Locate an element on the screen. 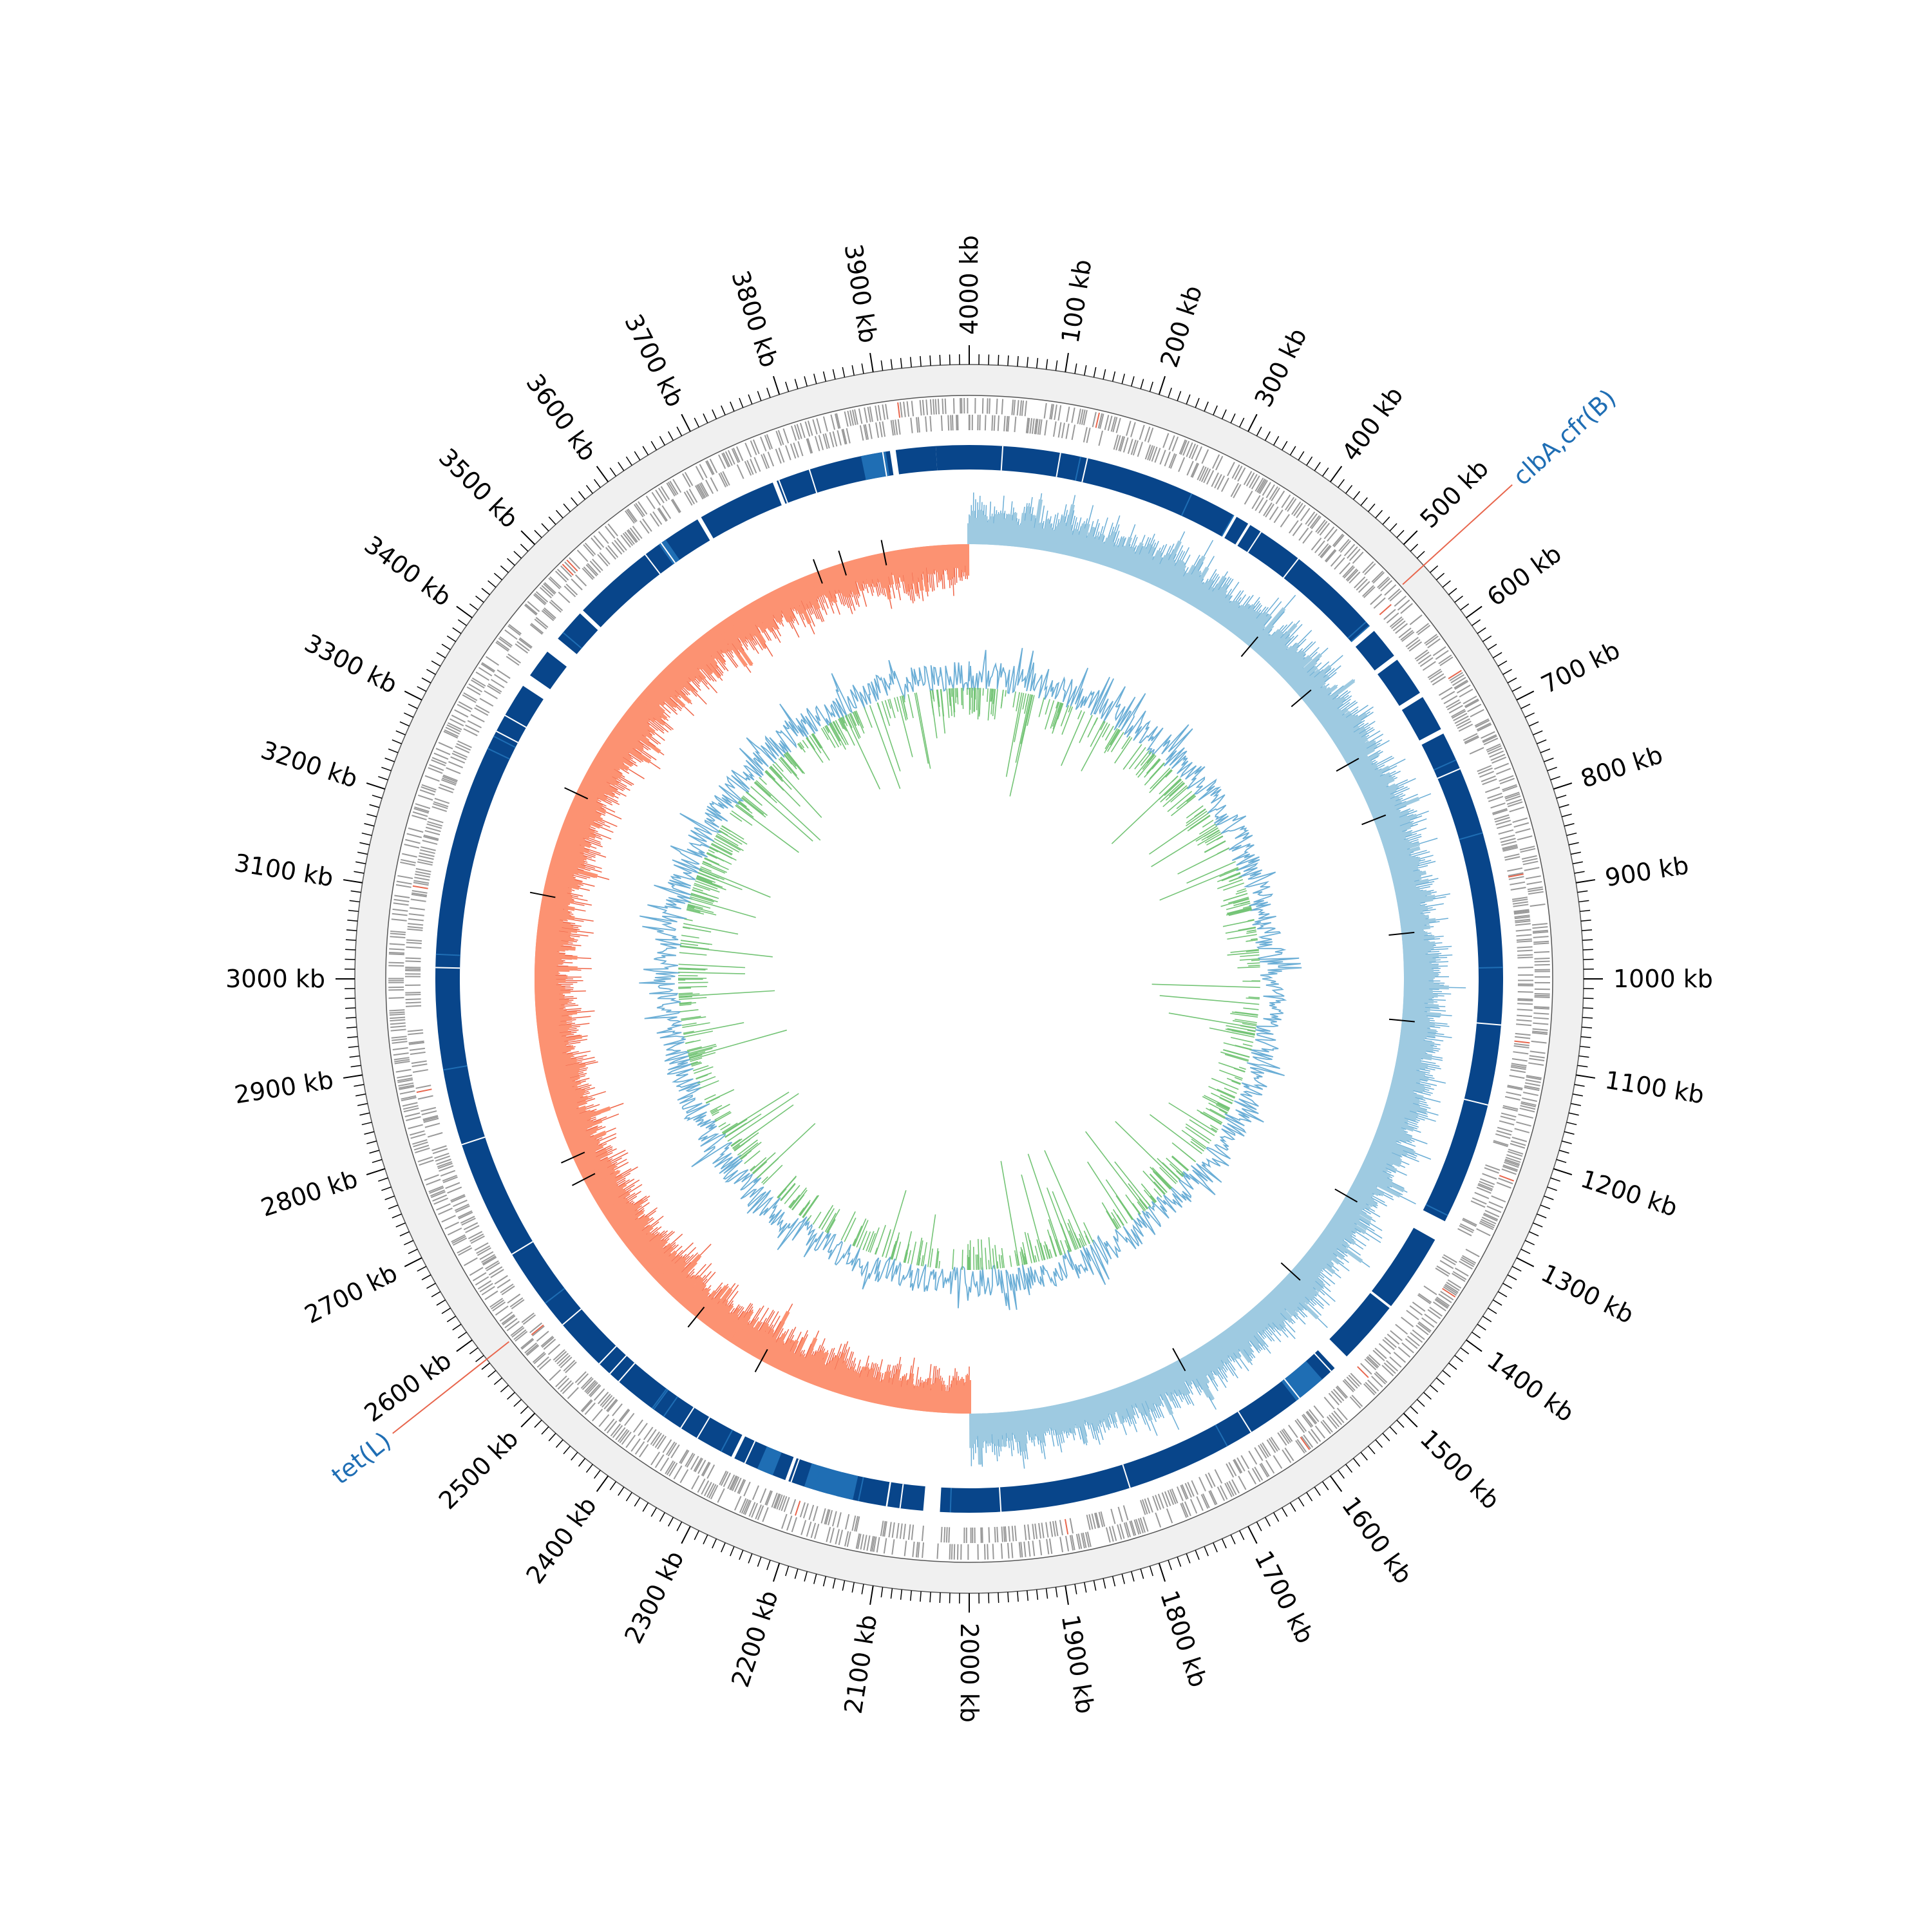 Image resolution: width=1932 pixels, height=1932 pixels. major-tick is located at coordinates (353, 1076).